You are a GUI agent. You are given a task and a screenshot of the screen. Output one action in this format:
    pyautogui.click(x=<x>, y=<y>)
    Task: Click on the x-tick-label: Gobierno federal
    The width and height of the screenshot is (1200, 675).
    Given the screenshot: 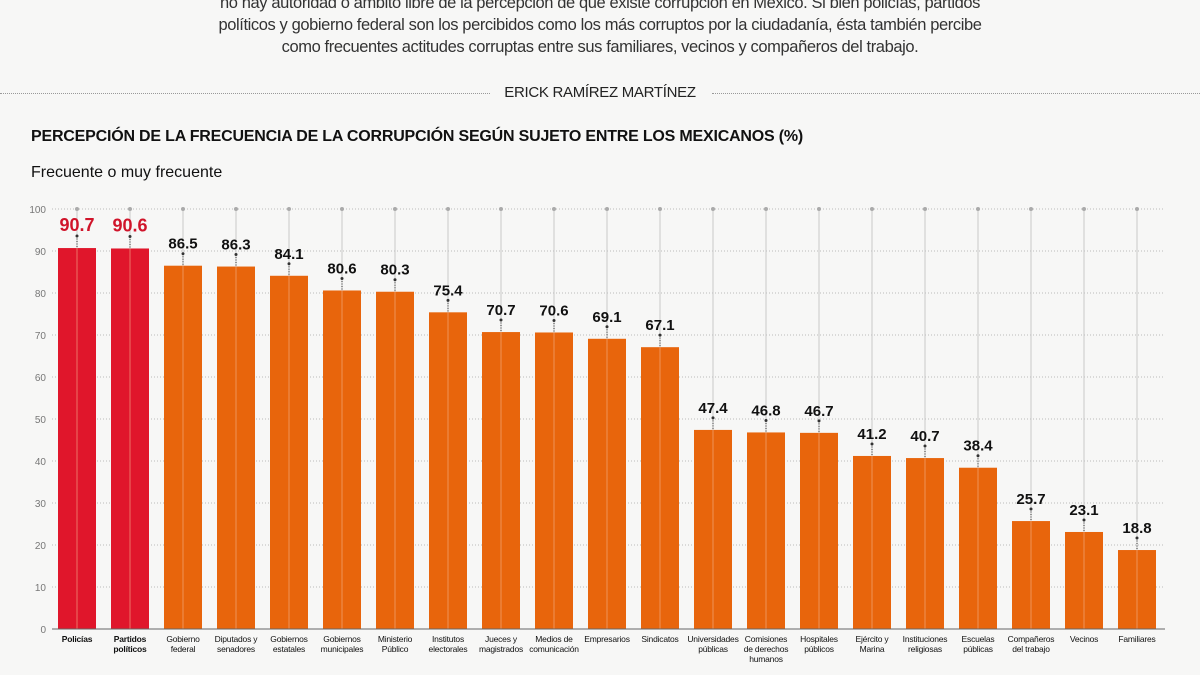 What is the action you would take?
    pyautogui.click(x=183, y=644)
    